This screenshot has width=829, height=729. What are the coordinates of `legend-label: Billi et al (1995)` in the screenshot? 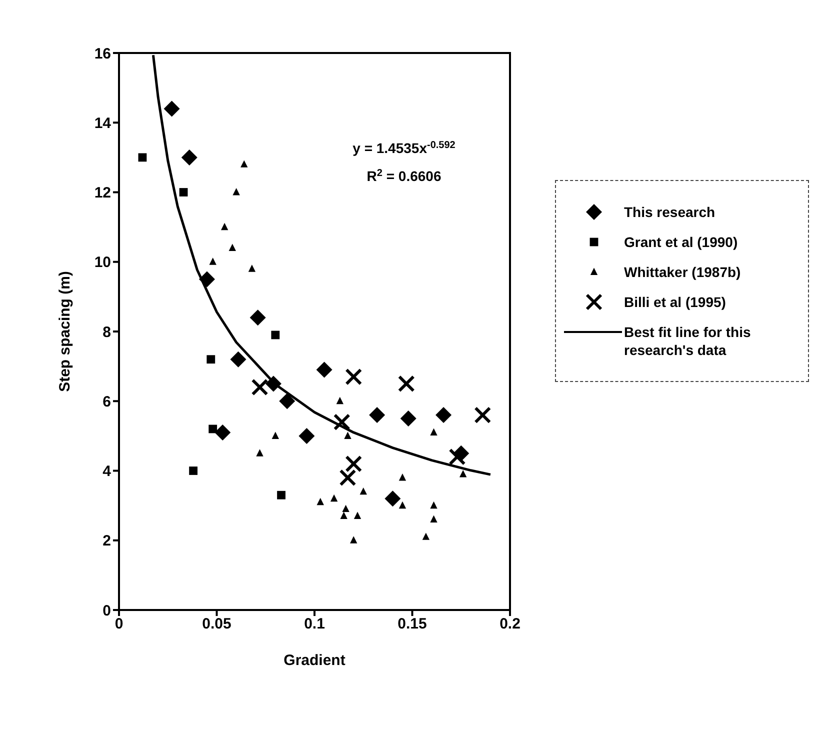 It's located at (675, 302).